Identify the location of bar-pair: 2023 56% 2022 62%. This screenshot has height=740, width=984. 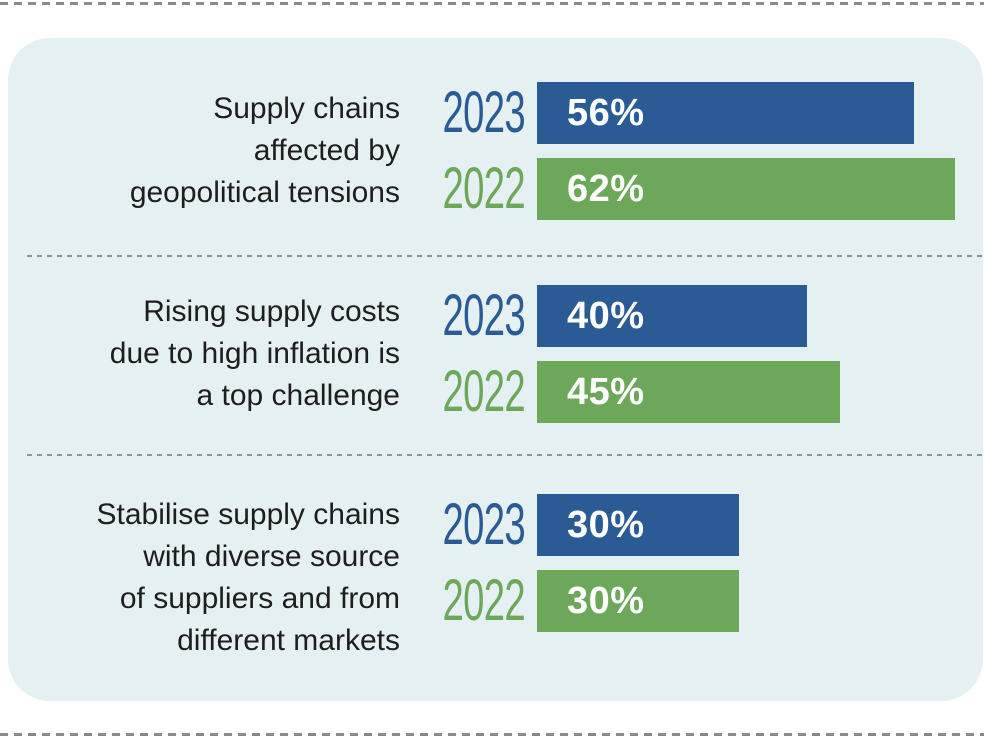
(677, 151).